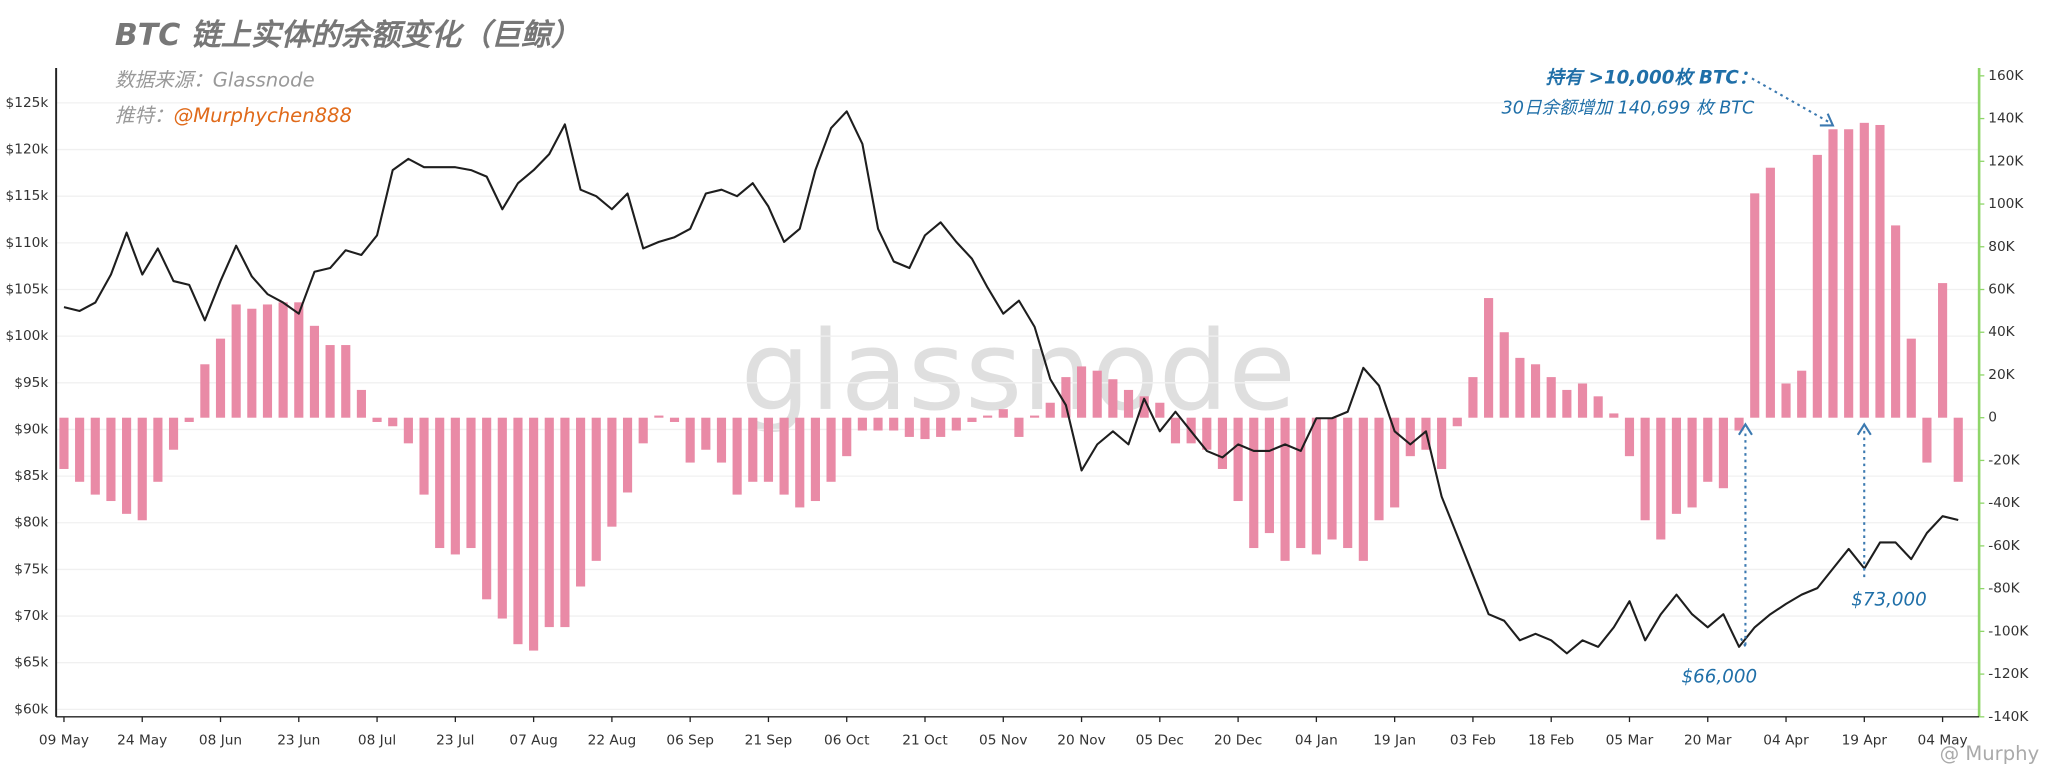 Image resolution: width=2047 pixels, height=777 pixels. What do you see at coordinates (2006, 161) in the screenshot?
I see `y2-tick-label: 120K` at bounding box center [2006, 161].